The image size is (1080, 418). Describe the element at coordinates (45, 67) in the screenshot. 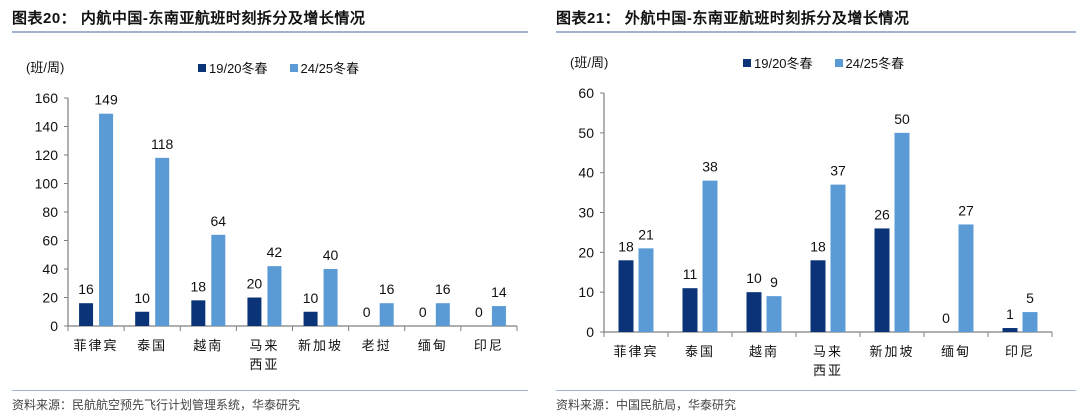

I see `left-y-unit: (班/周)` at that location.